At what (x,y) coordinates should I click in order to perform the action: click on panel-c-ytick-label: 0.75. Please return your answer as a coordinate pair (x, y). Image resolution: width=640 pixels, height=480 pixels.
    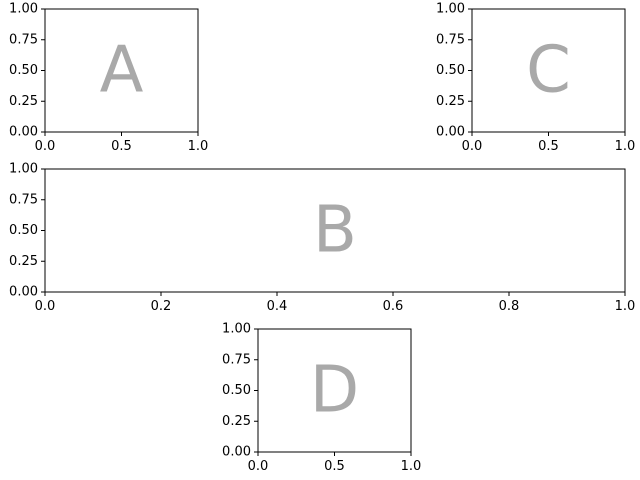
    Looking at the image, I should click on (450, 39).